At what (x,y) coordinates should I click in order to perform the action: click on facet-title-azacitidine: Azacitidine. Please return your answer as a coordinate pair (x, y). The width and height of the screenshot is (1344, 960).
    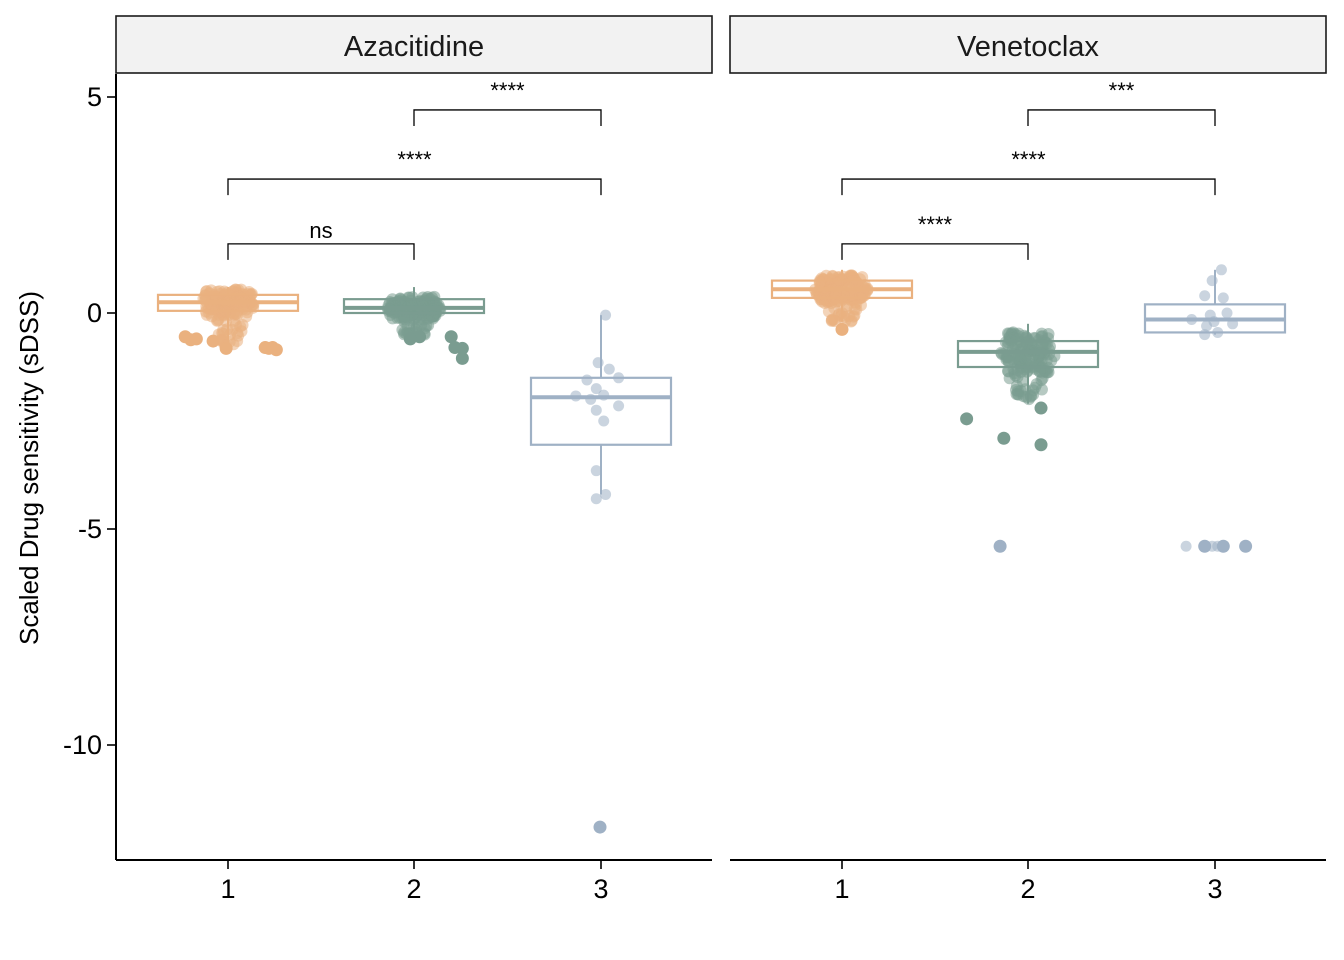
    Looking at the image, I should click on (414, 47).